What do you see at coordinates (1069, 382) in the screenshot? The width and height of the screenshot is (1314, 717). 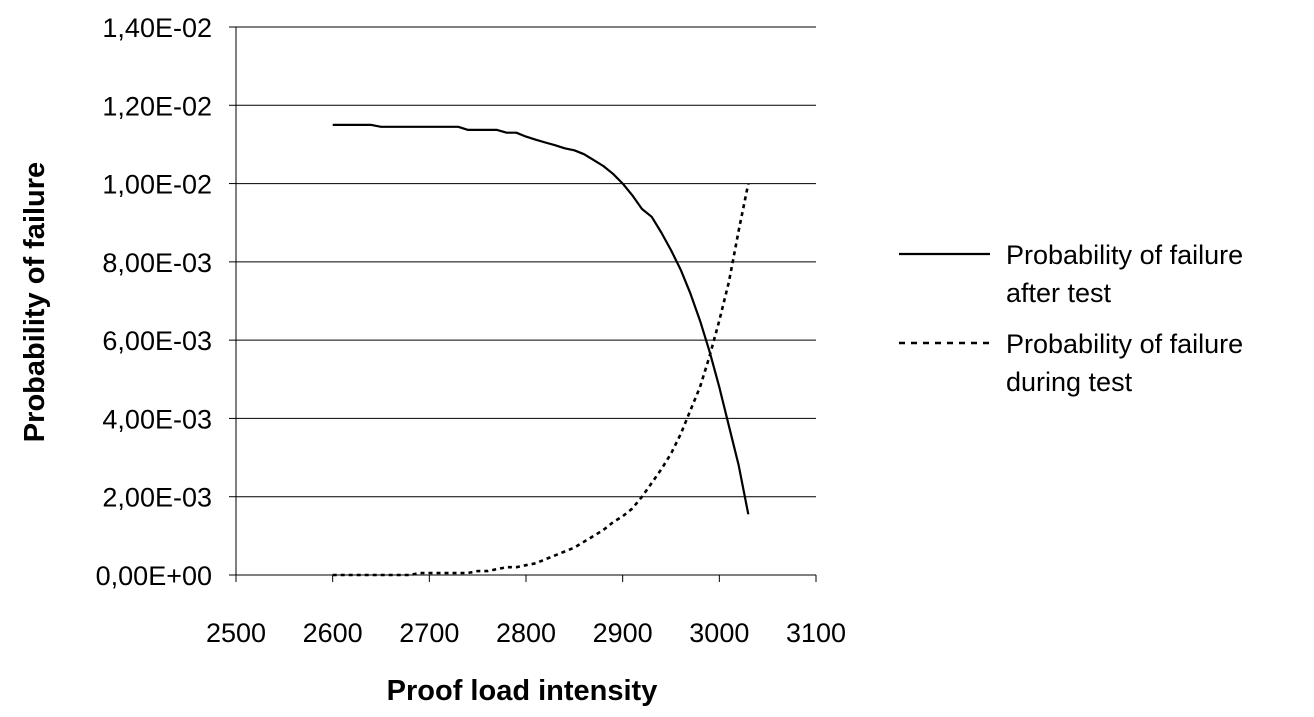 I see `legend-label: during test` at bounding box center [1069, 382].